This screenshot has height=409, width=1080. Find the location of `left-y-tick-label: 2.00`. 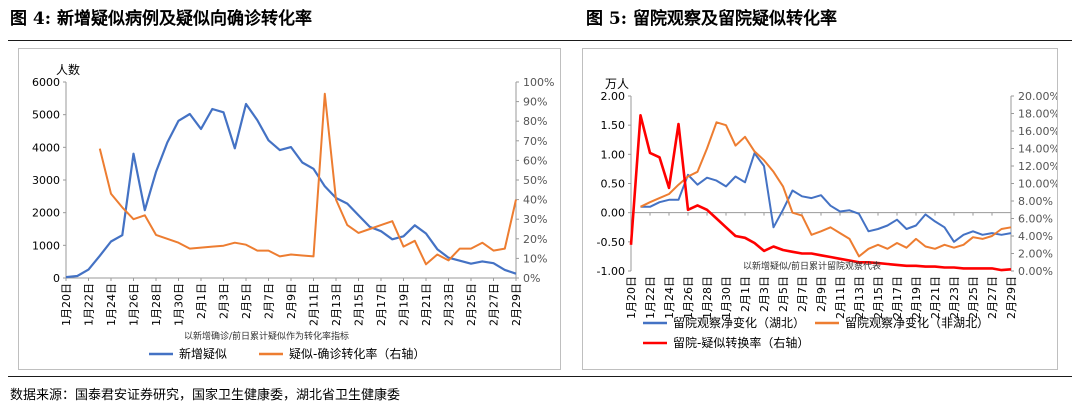

left-y-tick-label: 2.00 is located at coordinates (613, 96).